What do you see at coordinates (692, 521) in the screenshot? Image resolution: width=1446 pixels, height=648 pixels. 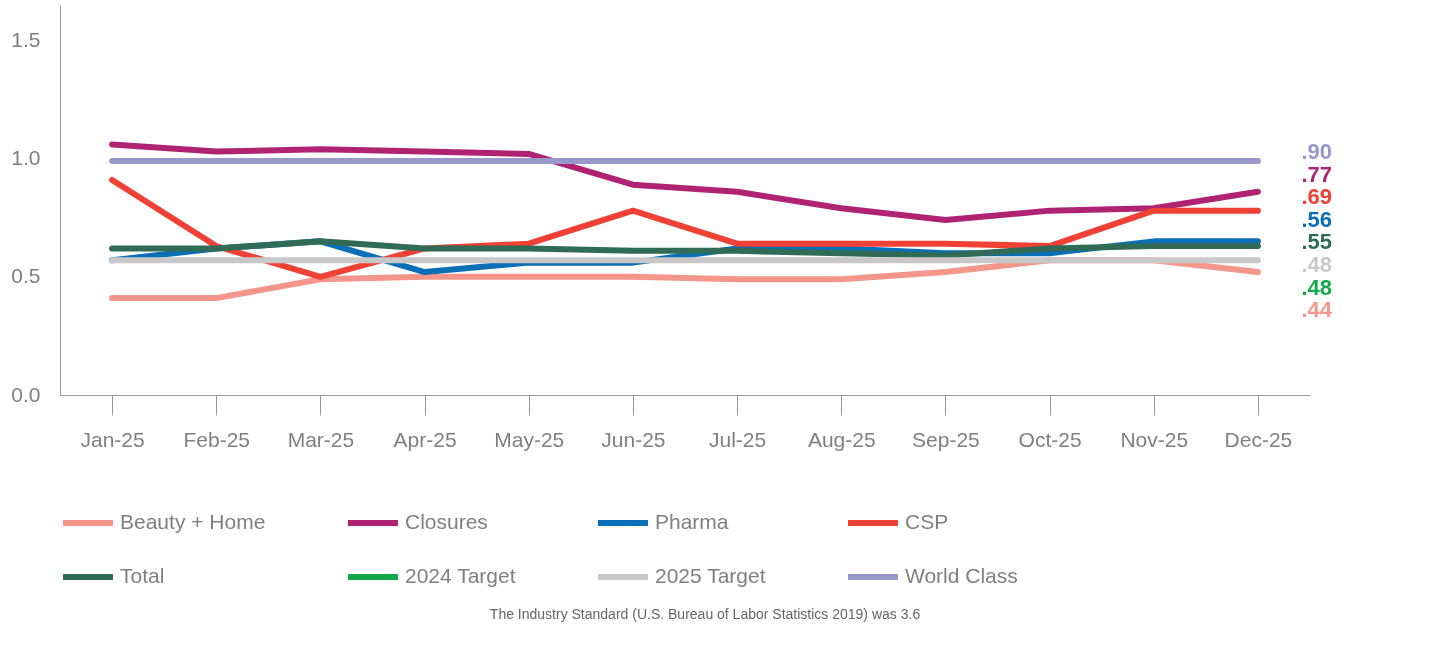 I see `legend-label: Pharma` at bounding box center [692, 521].